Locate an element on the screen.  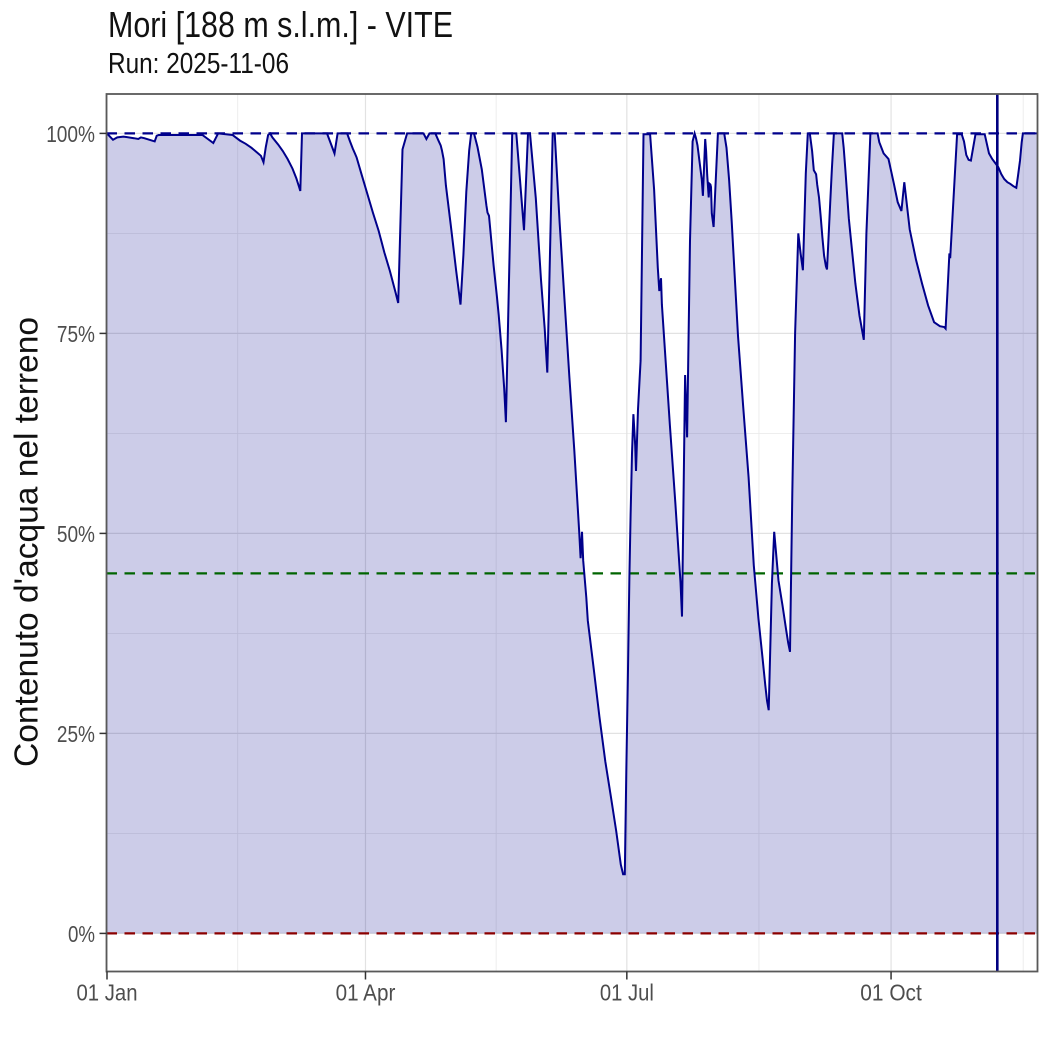
svg-text: 01 Jul is located at coordinates (627, 993).